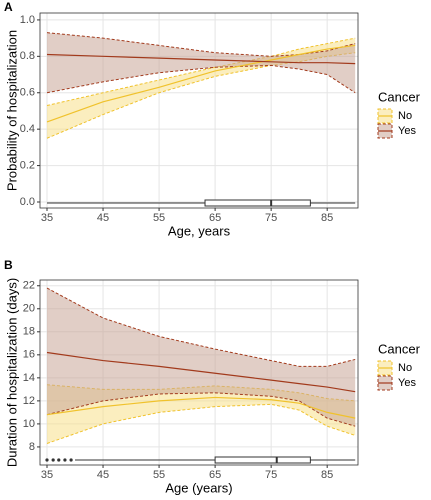 The height and width of the screenshot is (500, 431). I want to click on y-axis-title: Probability of hospitalization, so click(11, 110).